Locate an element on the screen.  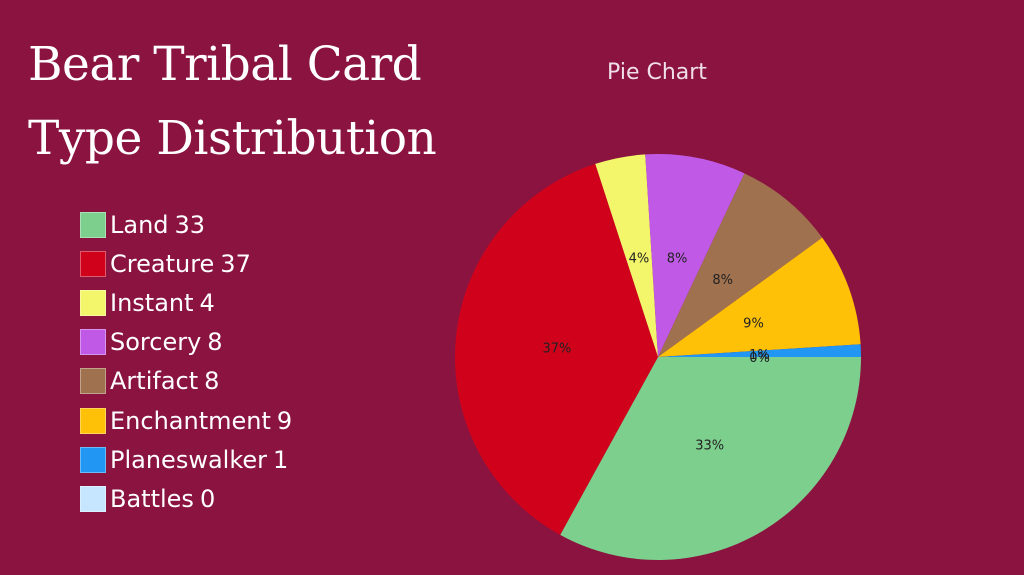
pie-percent-label: 33% is located at coordinates (709, 445).